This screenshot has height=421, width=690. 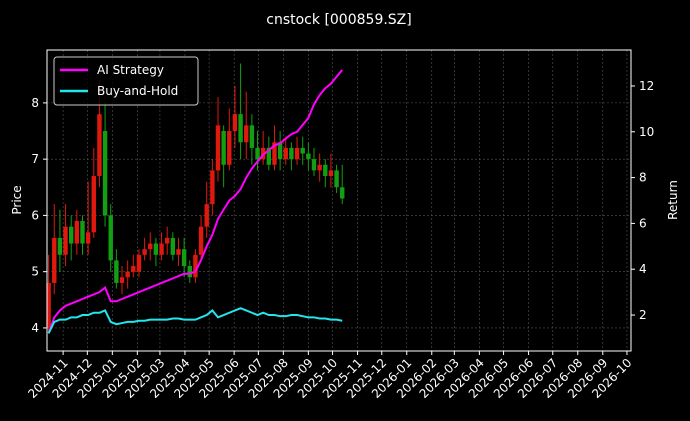 I want to click on y2-tick-label: 12, so click(x=646, y=86).